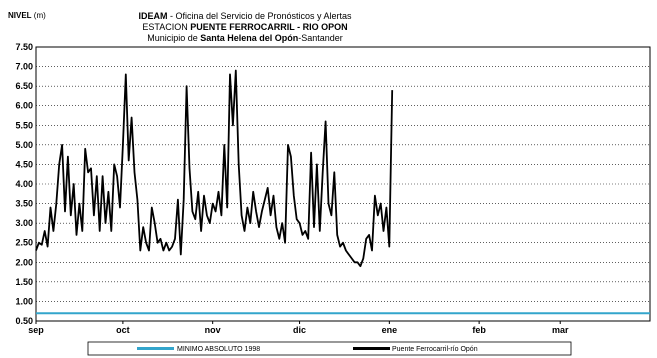 The width and height of the screenshot is (657, 358). I want to click on y-tick-label: 4.00, so click(24, 184).